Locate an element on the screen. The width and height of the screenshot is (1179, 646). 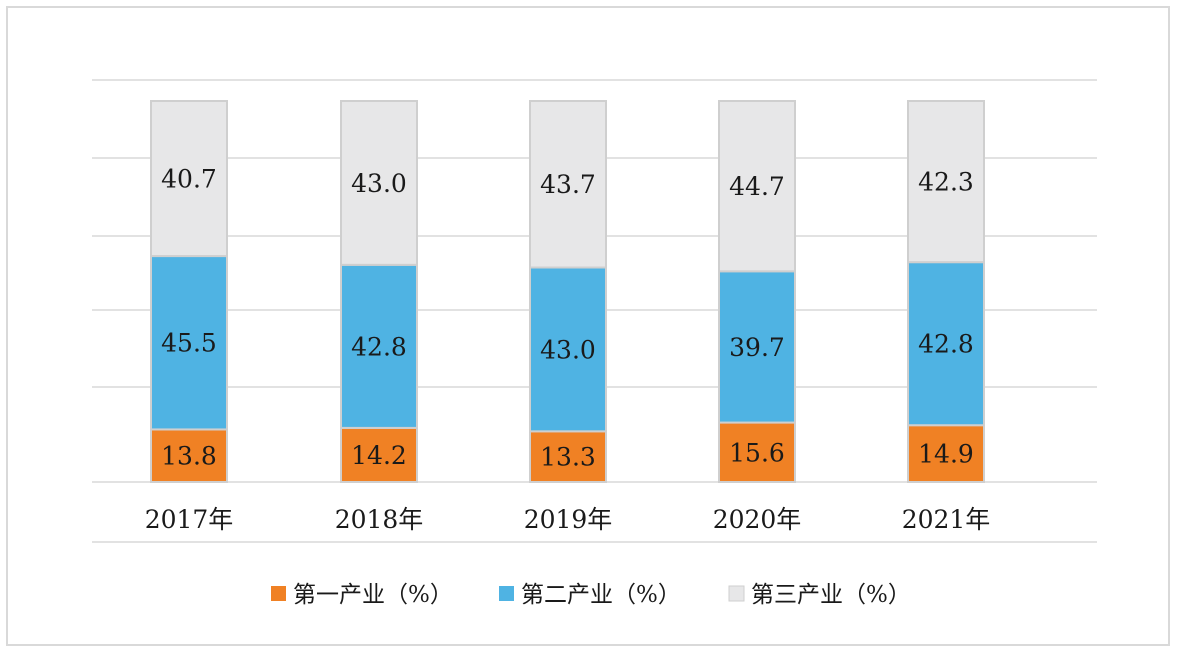
data-label-2020年-series-2: 44.7 is located at coordinates (757, 186).